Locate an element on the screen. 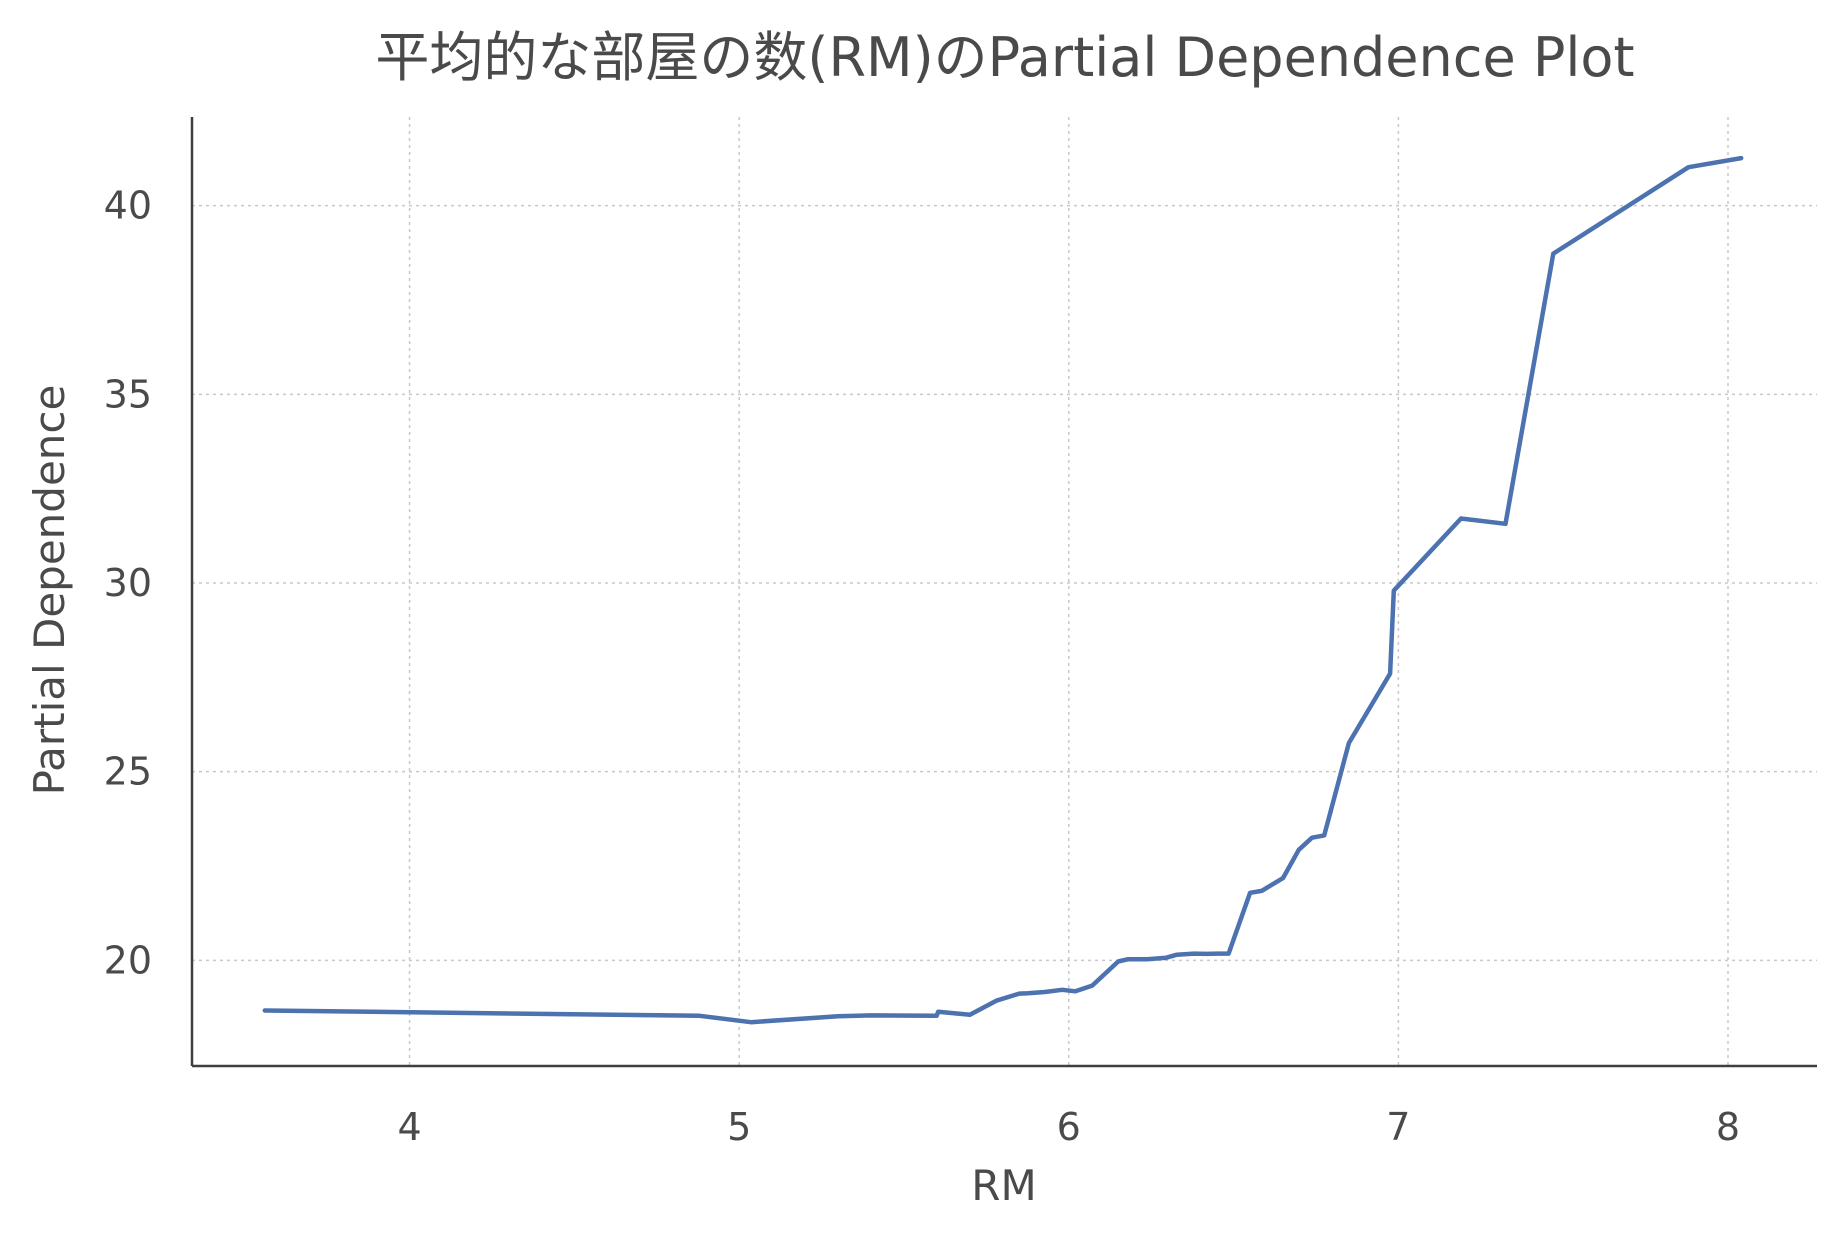 The image size is (1834, 1234). x-axis-label: RM is located at coordinates (1003, 1185).